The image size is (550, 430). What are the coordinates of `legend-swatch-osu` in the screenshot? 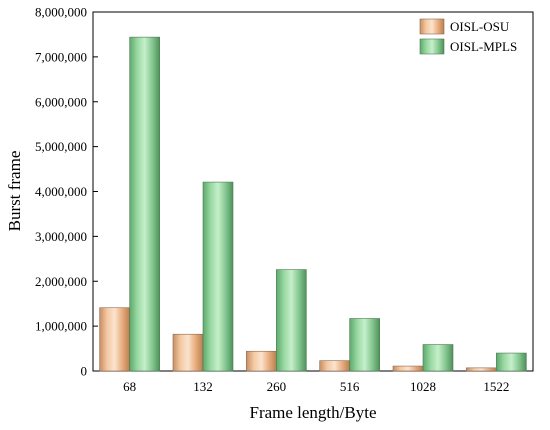 It's located at (432, 26).